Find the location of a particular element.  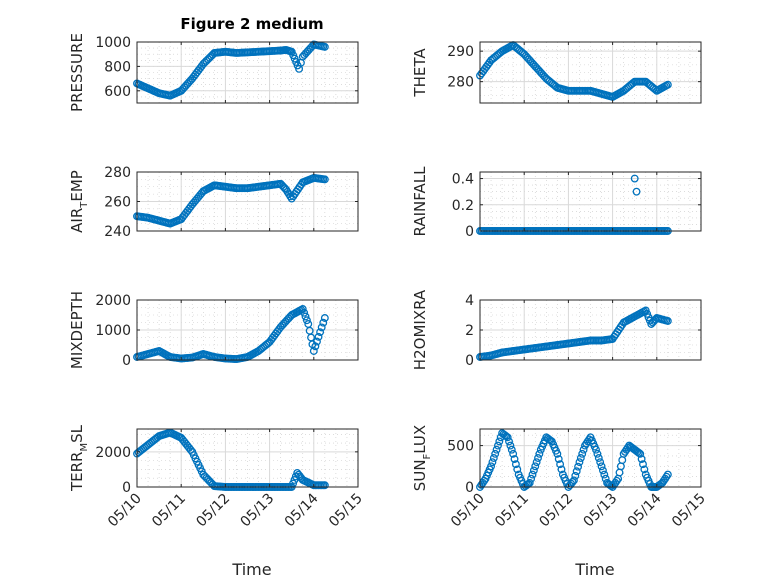

y-tick-label: 260 is located at coordinates (117, 203).